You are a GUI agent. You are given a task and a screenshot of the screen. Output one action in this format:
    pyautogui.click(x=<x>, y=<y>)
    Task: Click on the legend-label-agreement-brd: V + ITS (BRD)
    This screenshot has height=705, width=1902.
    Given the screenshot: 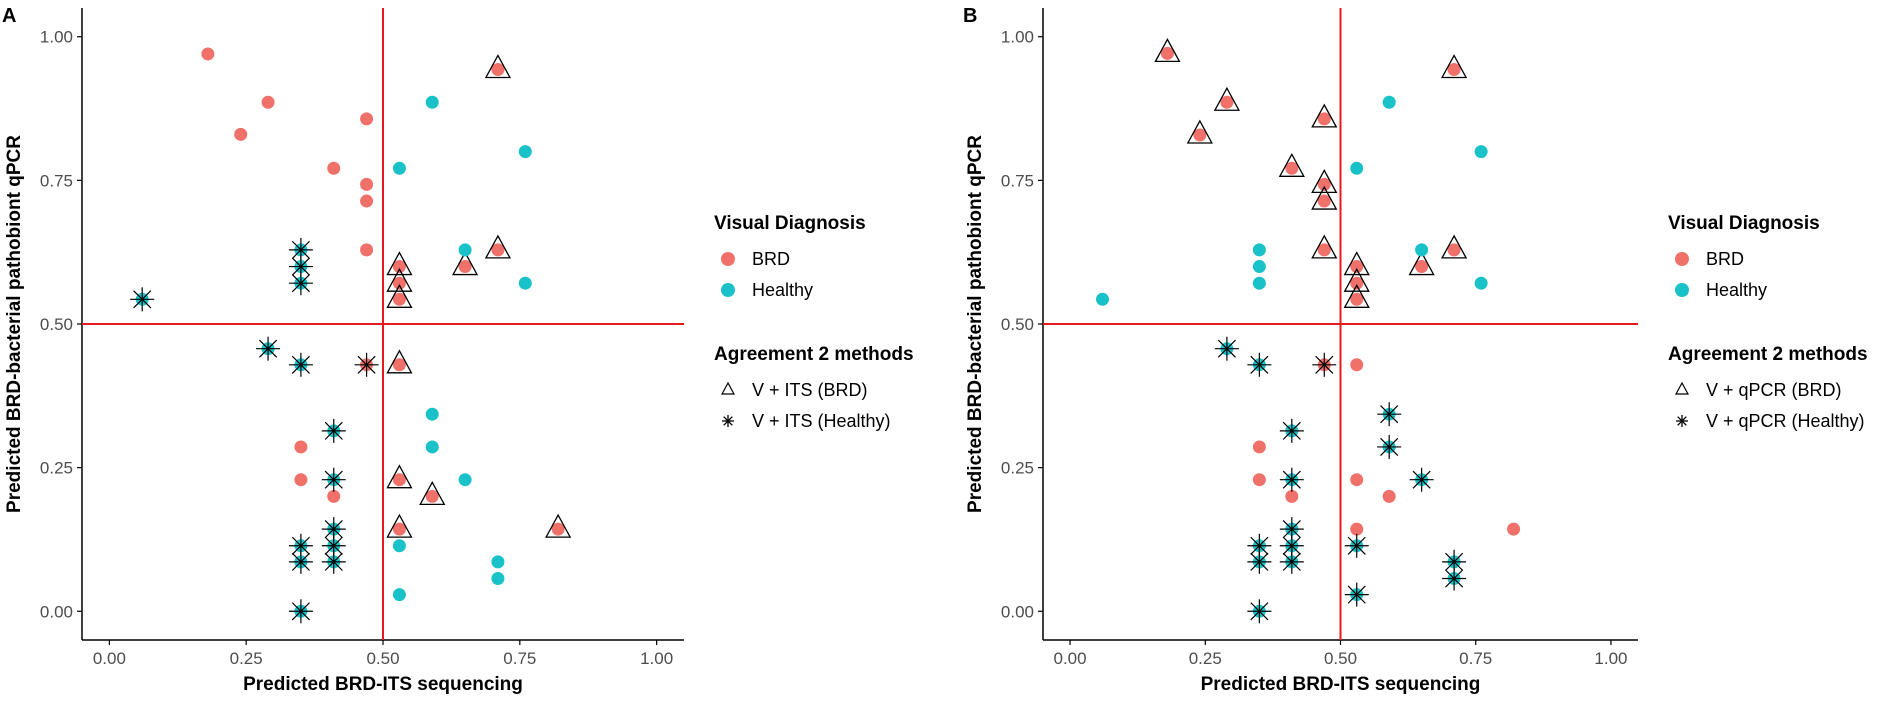 What is the action you would take?
    pyautogui.click(x=810, y=390)
    